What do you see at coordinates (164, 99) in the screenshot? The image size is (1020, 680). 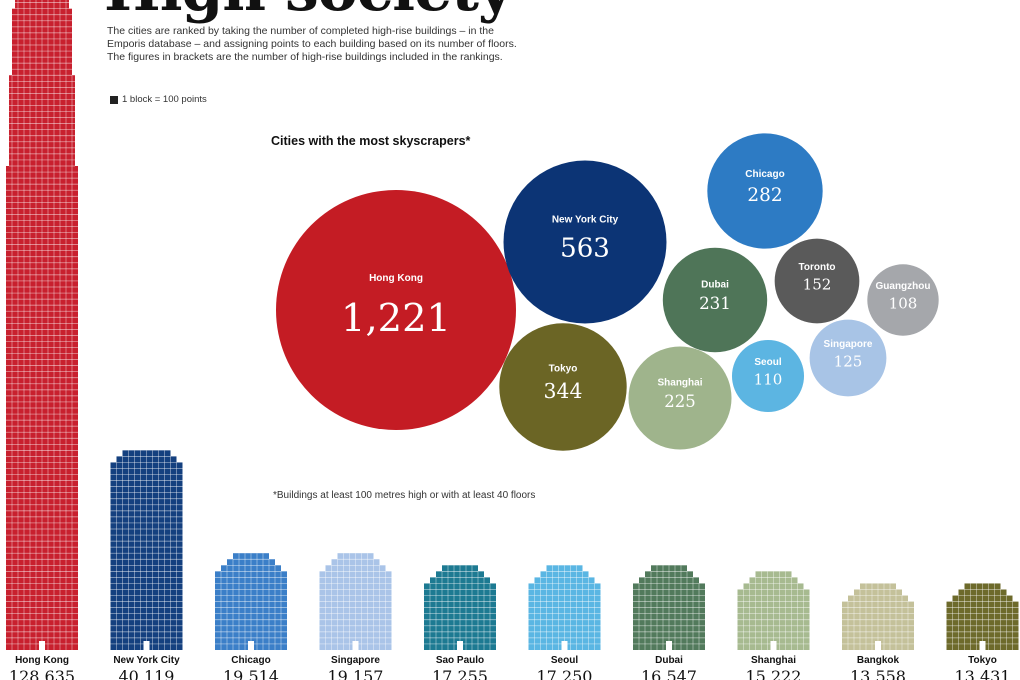 I see `legend-label: 1 block = 100 points` at bounding box center [164, 99].